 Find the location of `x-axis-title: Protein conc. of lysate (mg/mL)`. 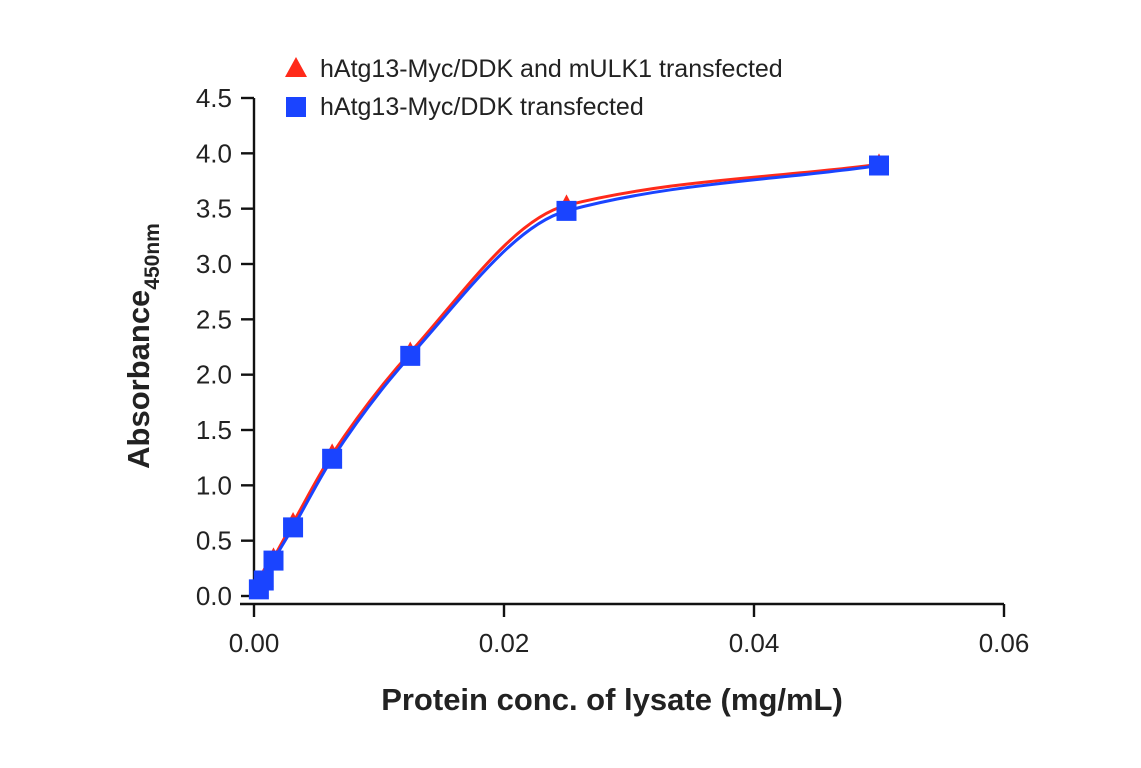

x-axis-title: Protein conc. of lysate (mg/mL) is located at coordinates (612, 699).